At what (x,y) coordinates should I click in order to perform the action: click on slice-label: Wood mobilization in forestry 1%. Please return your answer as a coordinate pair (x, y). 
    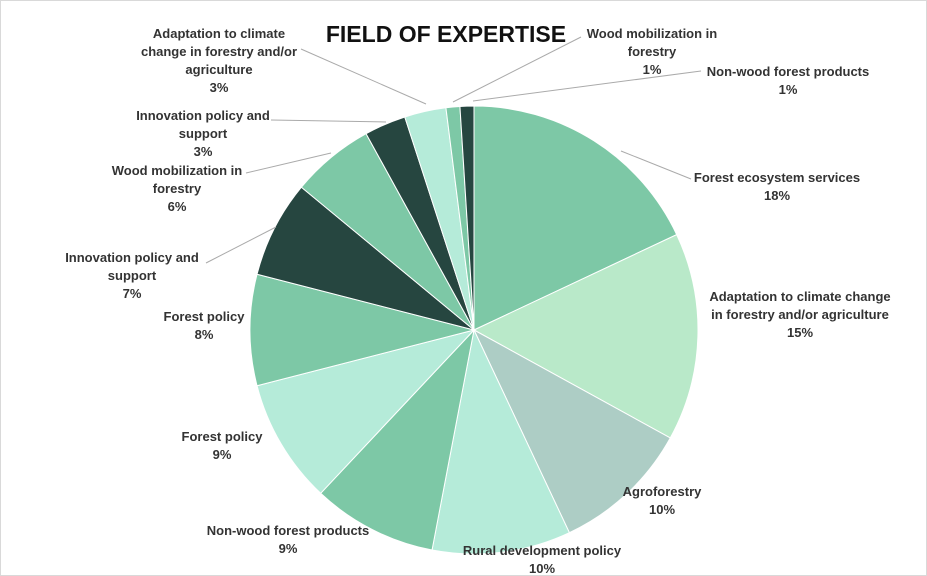
    Looking at the image, I should click on (652, 52).